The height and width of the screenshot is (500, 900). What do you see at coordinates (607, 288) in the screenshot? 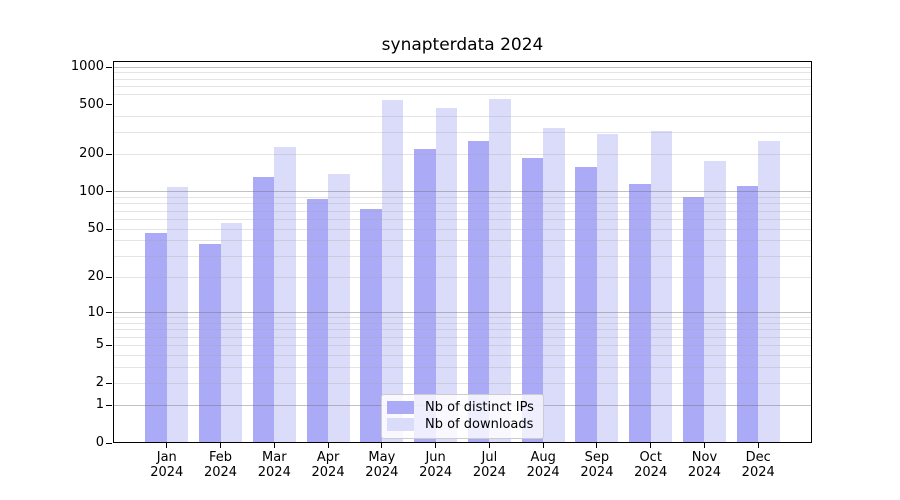
I see `bar-downloads-sep` at bounding box center [607, 288].